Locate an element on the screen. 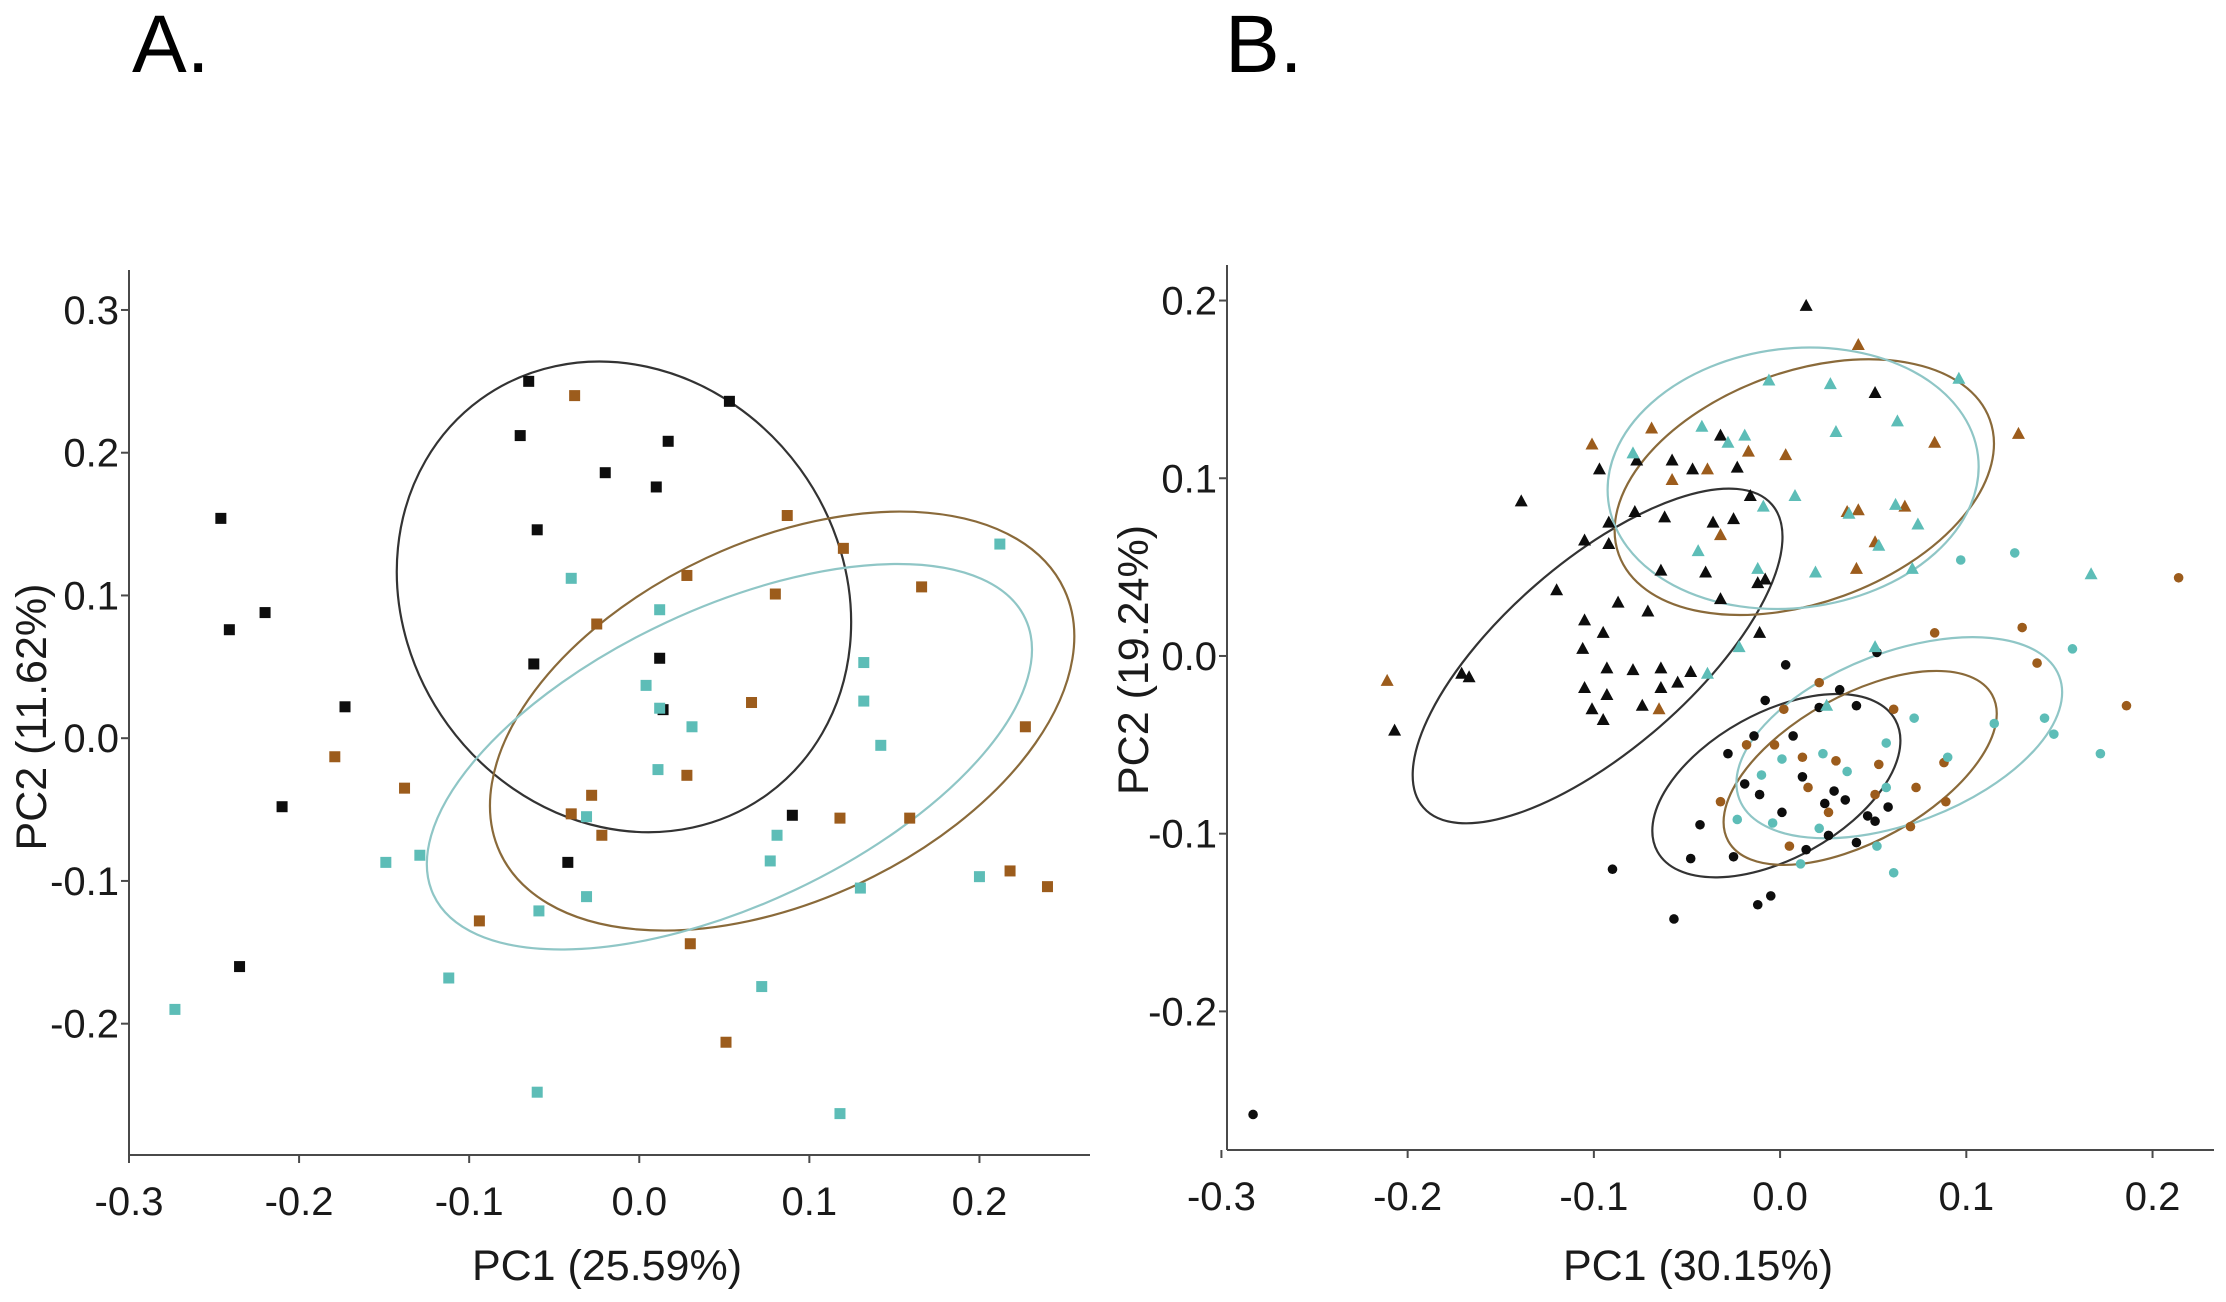 This screenshot has height=1302, width=2226. panel-label-b: B. is located at coordinates (1263, 45).